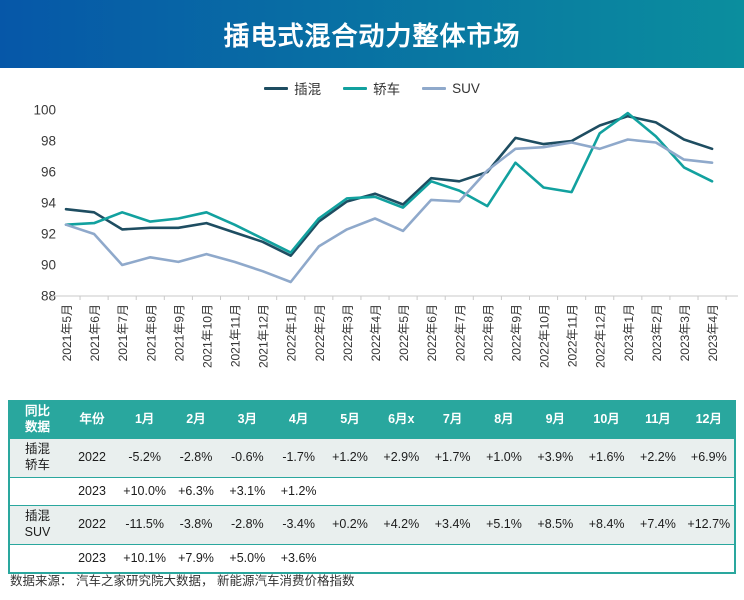  What do you see at coordinates (573, 335) in the screenshot?
I see `x-axis-category-label: 2022年11月` at bounding box center [573, 335].